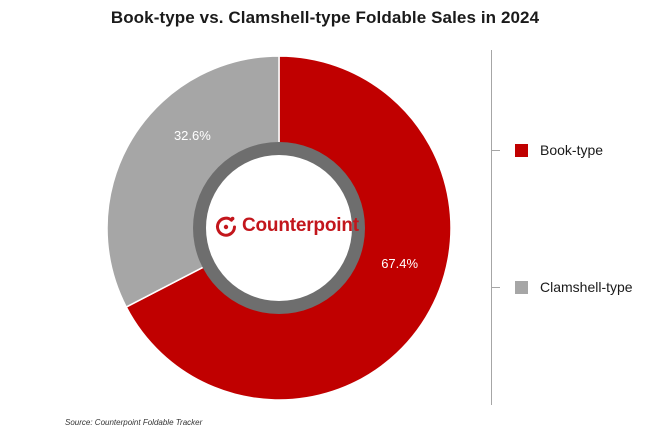 The height and width of the screenshot is (432, 650). What do you see at coordinates (134, 422) in the screenshot?
I see `source-note: Source: Counterpoint Foldable Tracker` at bounding box center [134, 422].